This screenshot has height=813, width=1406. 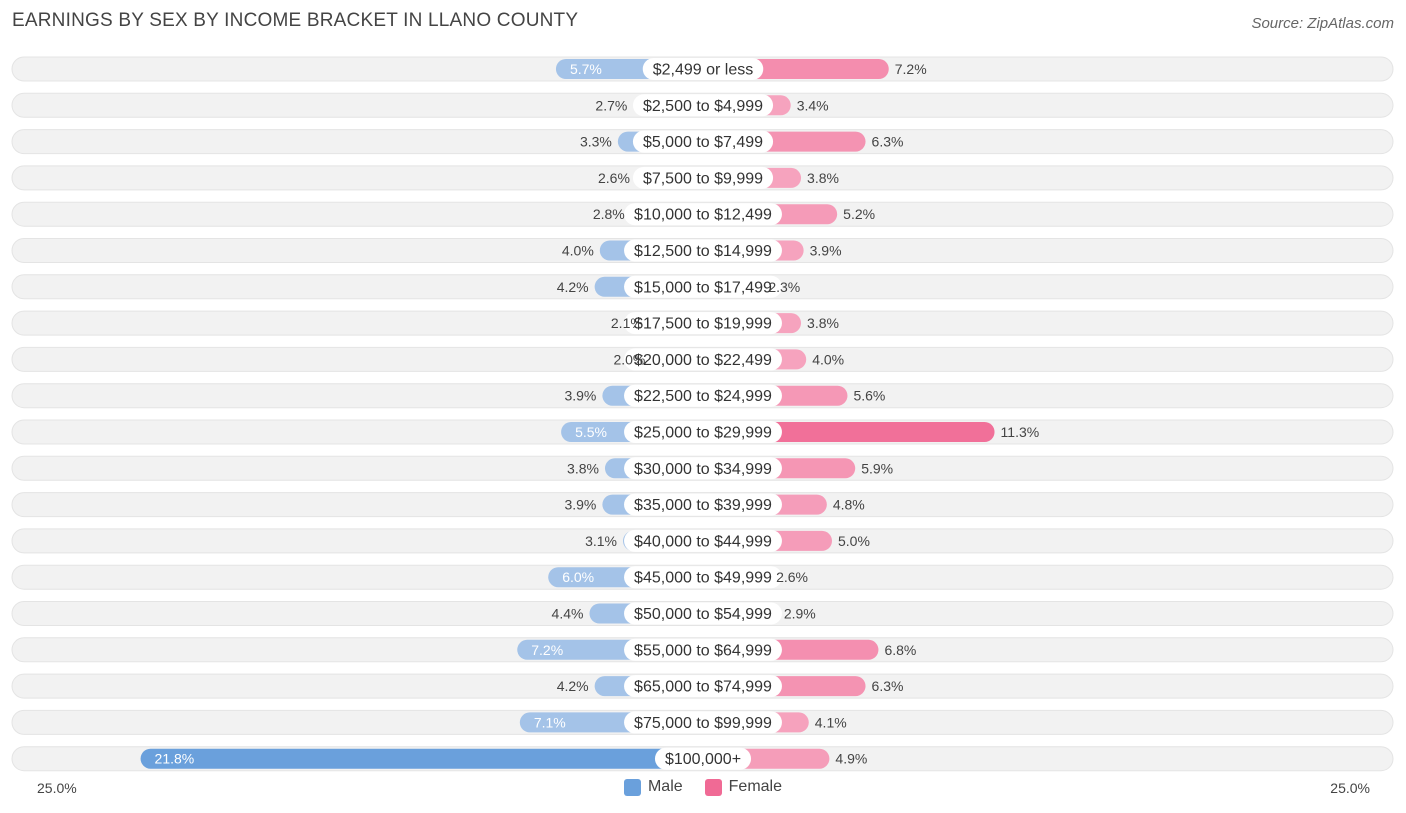 What do you see at coordinates (614, 178) in the screenshot?
I see `value-label-male: 2.6%` at bounding box center [614, 178].